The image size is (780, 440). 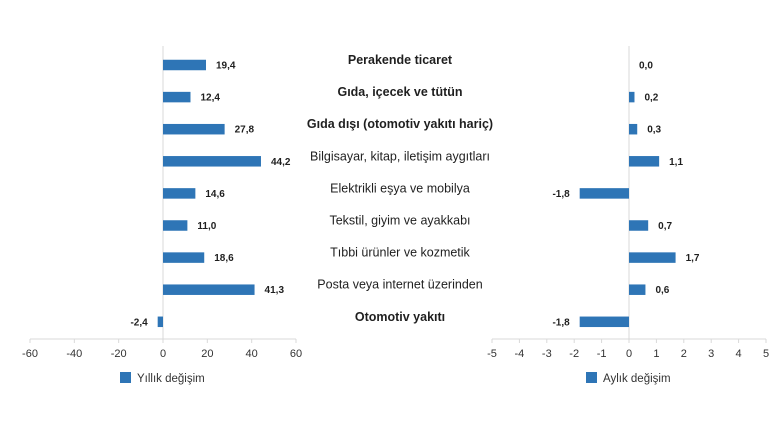 I want to click on annual-tick-label: -60, so click(x=30, y=354).